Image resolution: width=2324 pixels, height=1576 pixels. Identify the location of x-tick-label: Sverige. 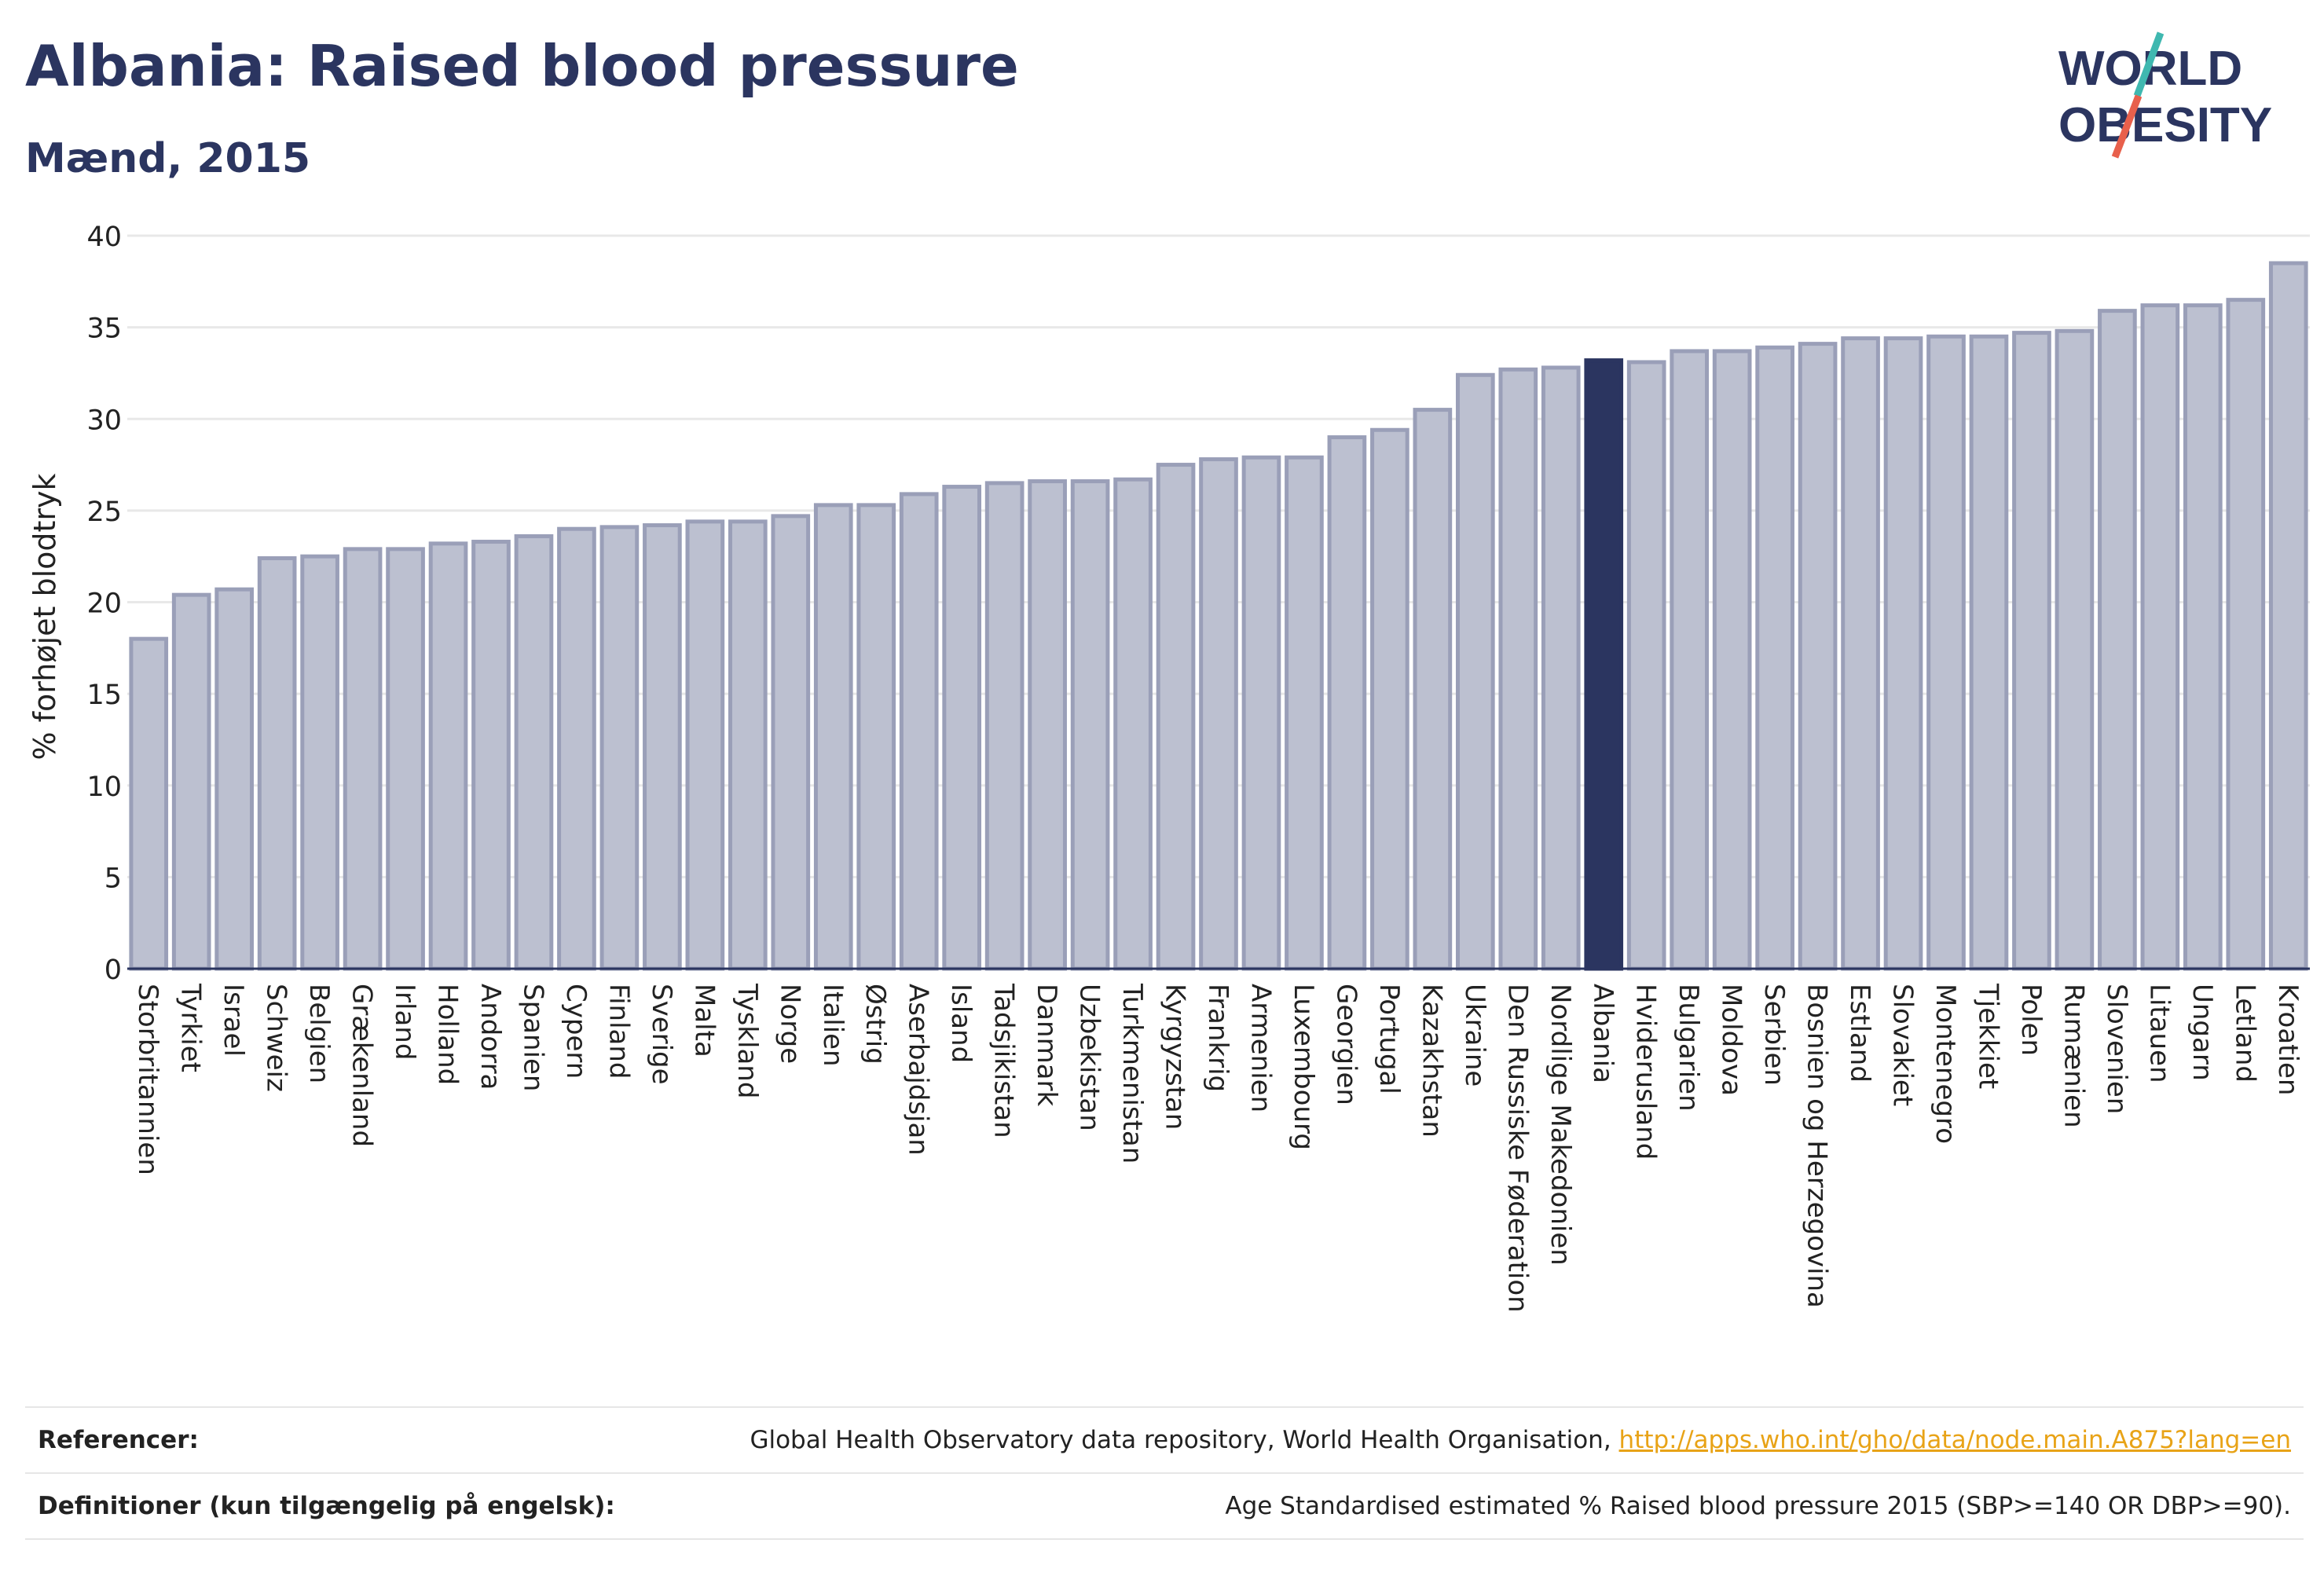
(661, 1034).